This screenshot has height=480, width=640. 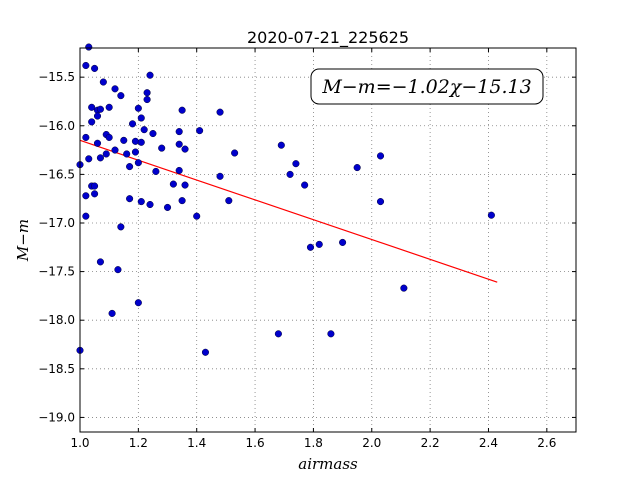 I want to click on x-tick-label: 1.4, so click(x=196, y=443).